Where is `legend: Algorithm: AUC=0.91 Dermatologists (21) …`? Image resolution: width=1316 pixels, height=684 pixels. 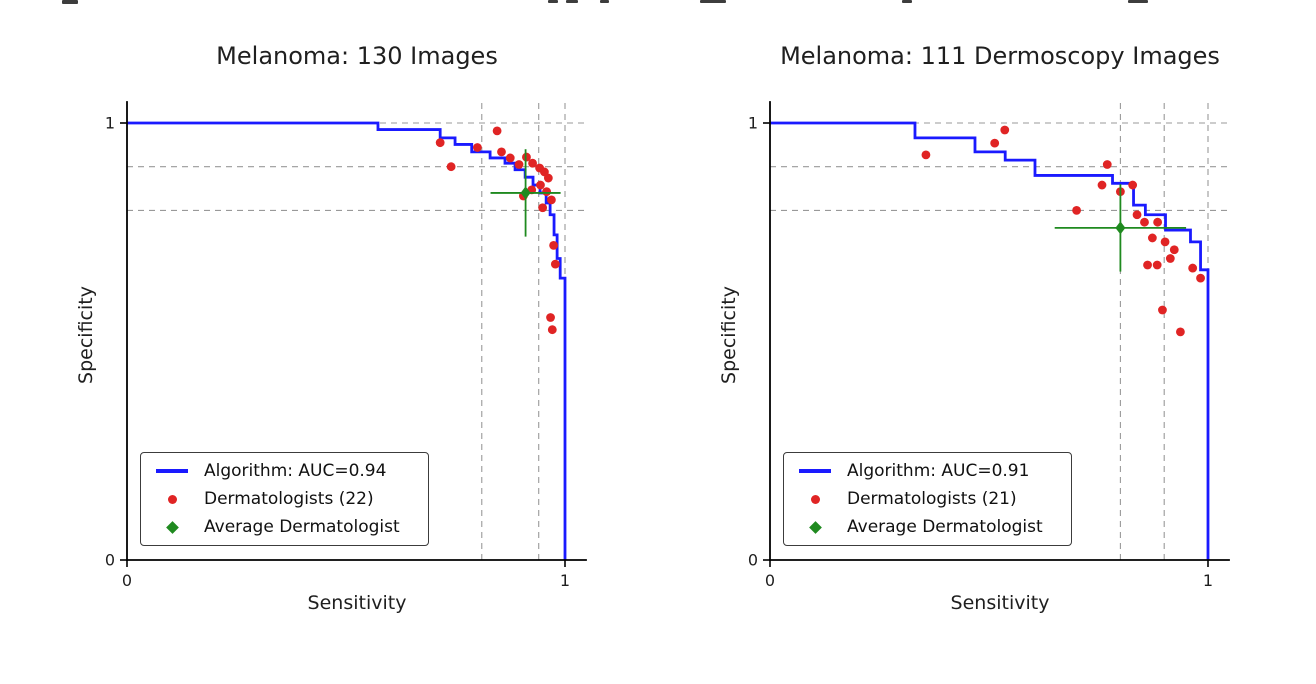
legend: Algorithm: AUC=0.91 Dermatologists (21) … is located at coordinates (927, 499).